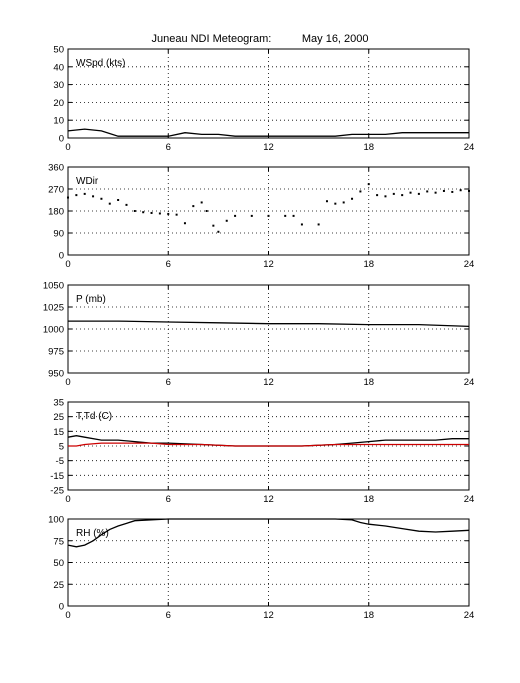 The width and height of the screenshot is (520, 683). Describe the element at coordinates (56, 520) in the screenshot. I see `y-tick-label: 100` at that location.